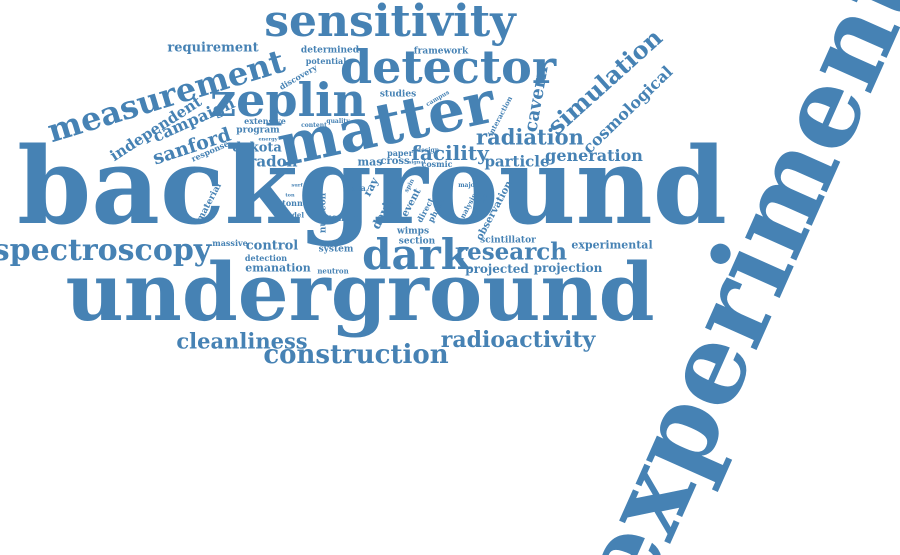 The width and height of the screenshot is (900, 555). What do you see at coordinates (518, 340) in the screenshot?
I see `word-radioactivity: radioactivity` at bounding box center [518, 340].